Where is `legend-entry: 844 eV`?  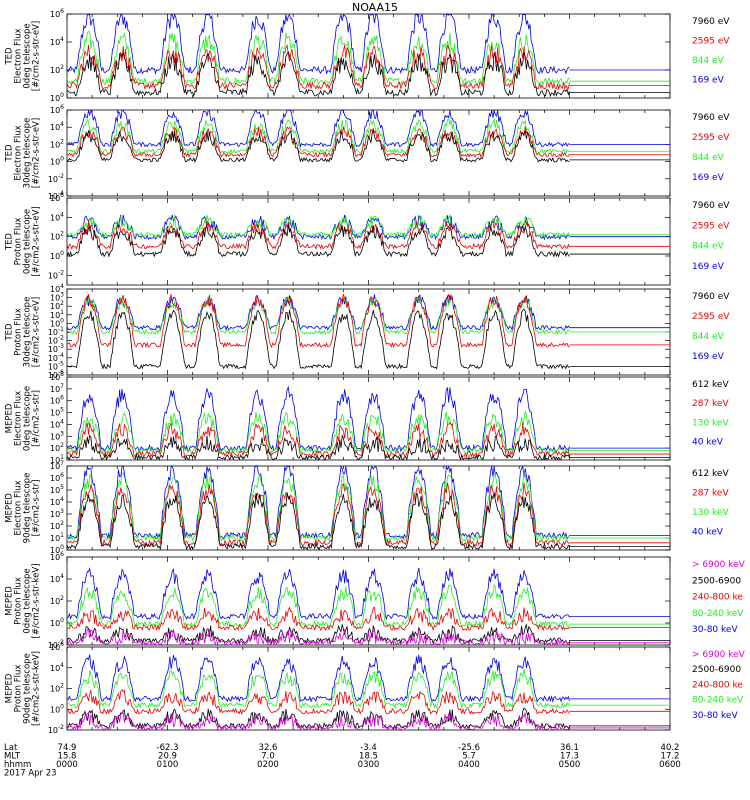
legend-entry: 844 eV is located at coordinates (708, 158).